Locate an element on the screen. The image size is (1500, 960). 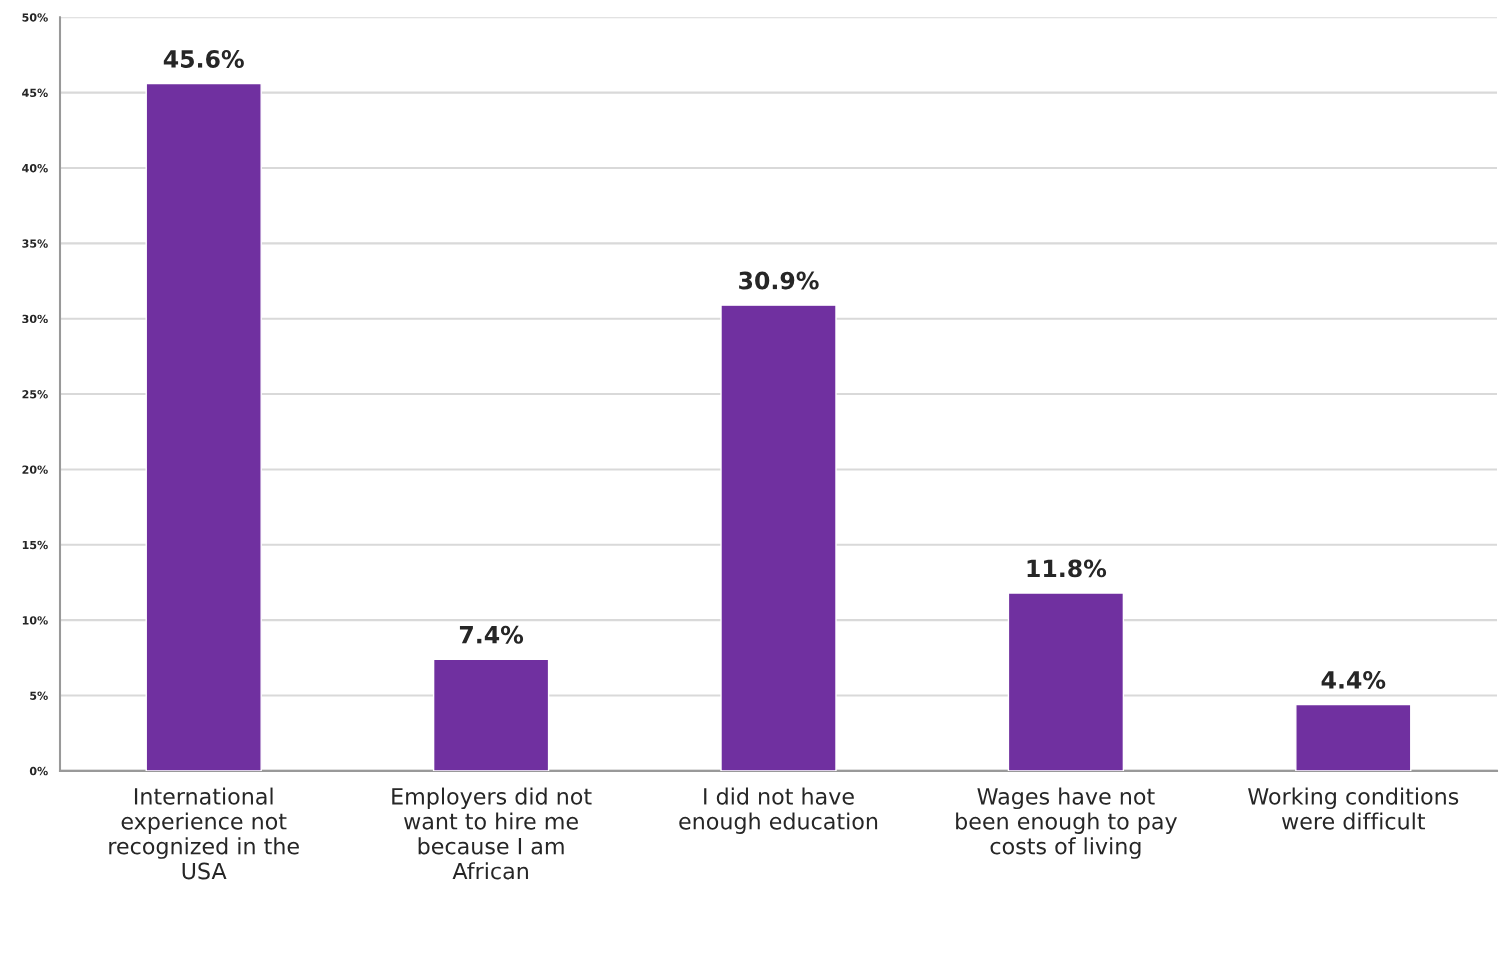
x-tick-label: Wages have not been enough to pay costs of living is located at coordinates (1066, 823).